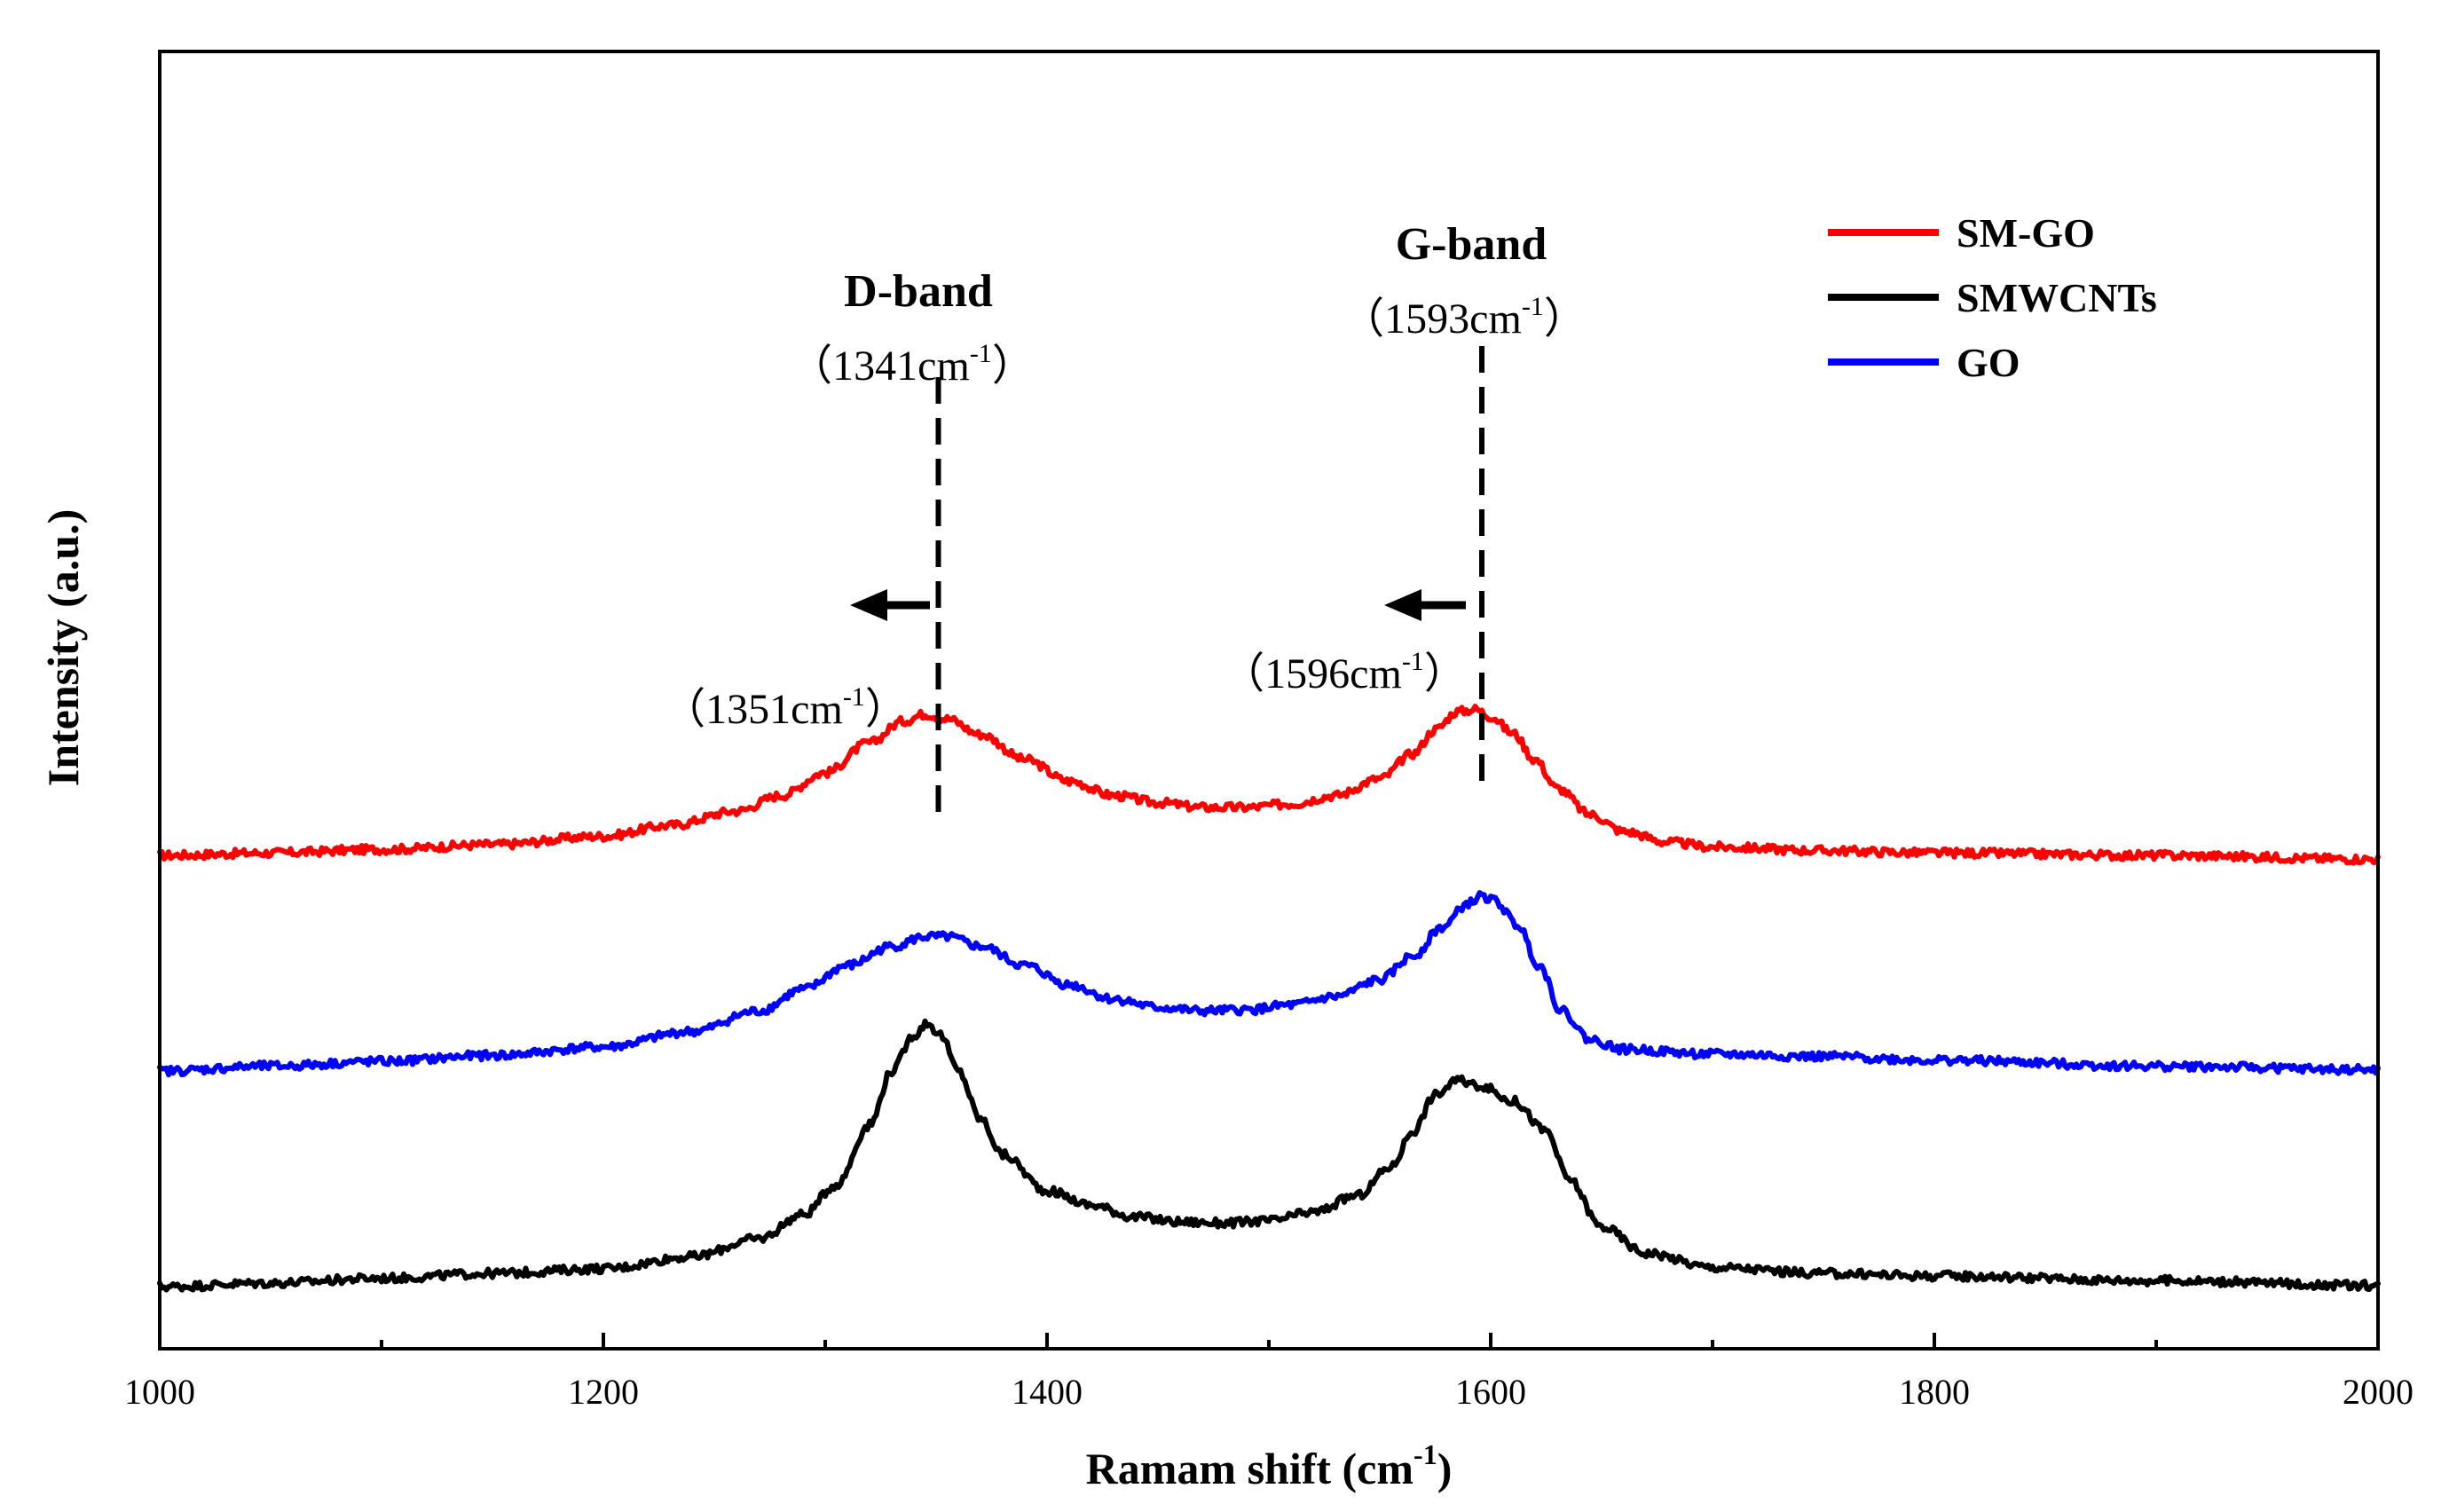  Describe the element at coordinates (880, 366) in the screenshot. I see `d-band-upper-text: （1341cm` at that location.